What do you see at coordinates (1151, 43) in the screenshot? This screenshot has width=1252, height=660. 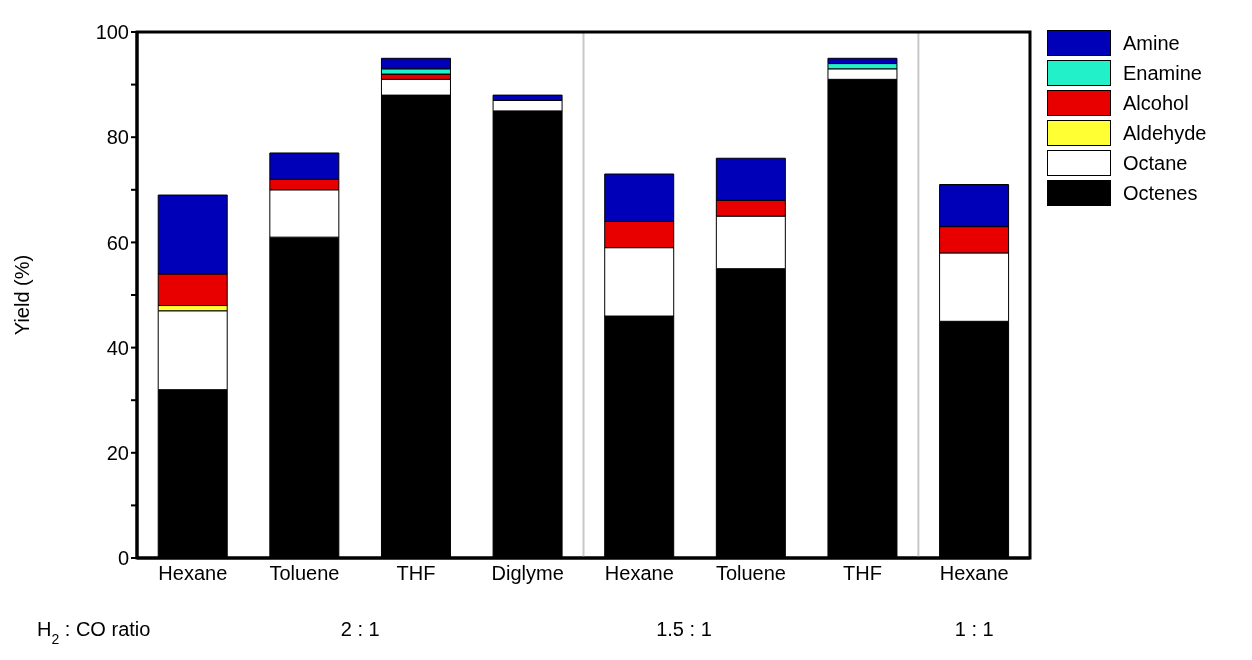 I see `legend-label: Amine` at bounding box center [1151, 43].